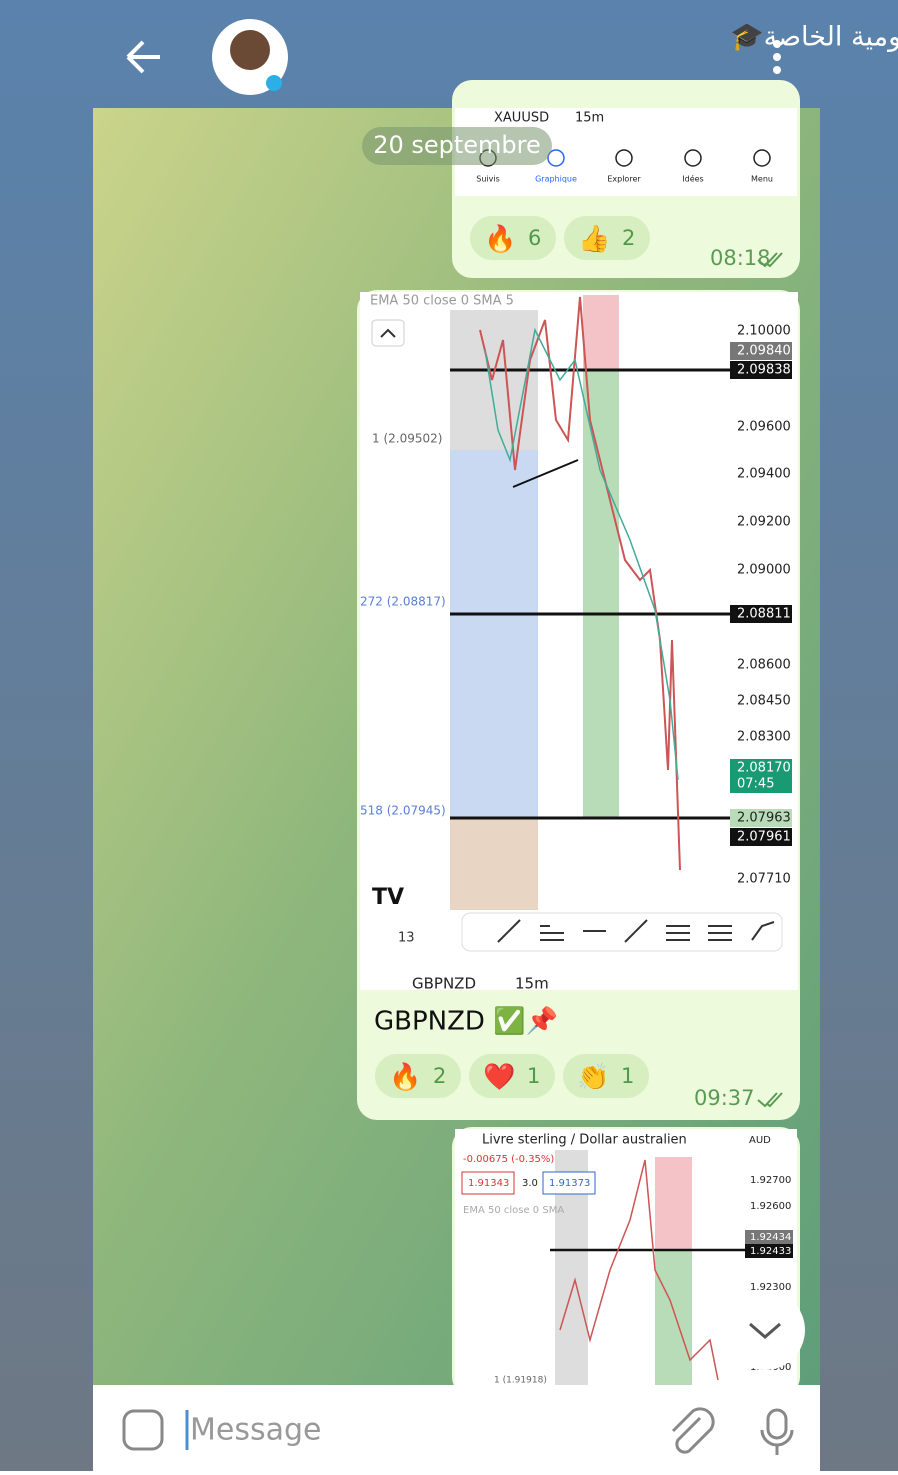  I want to click on fib-label: 1 (2.09502), so click(407, 439).